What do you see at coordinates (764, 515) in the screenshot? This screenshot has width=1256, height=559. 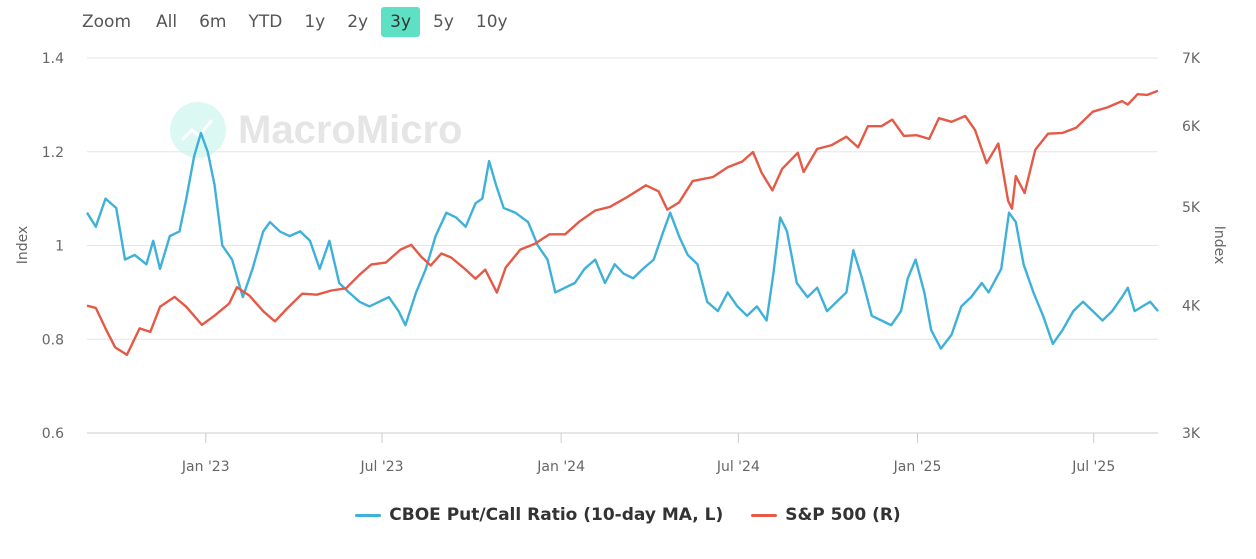 I see `legend-swatch-sp500` at bounding box center [764, 515].